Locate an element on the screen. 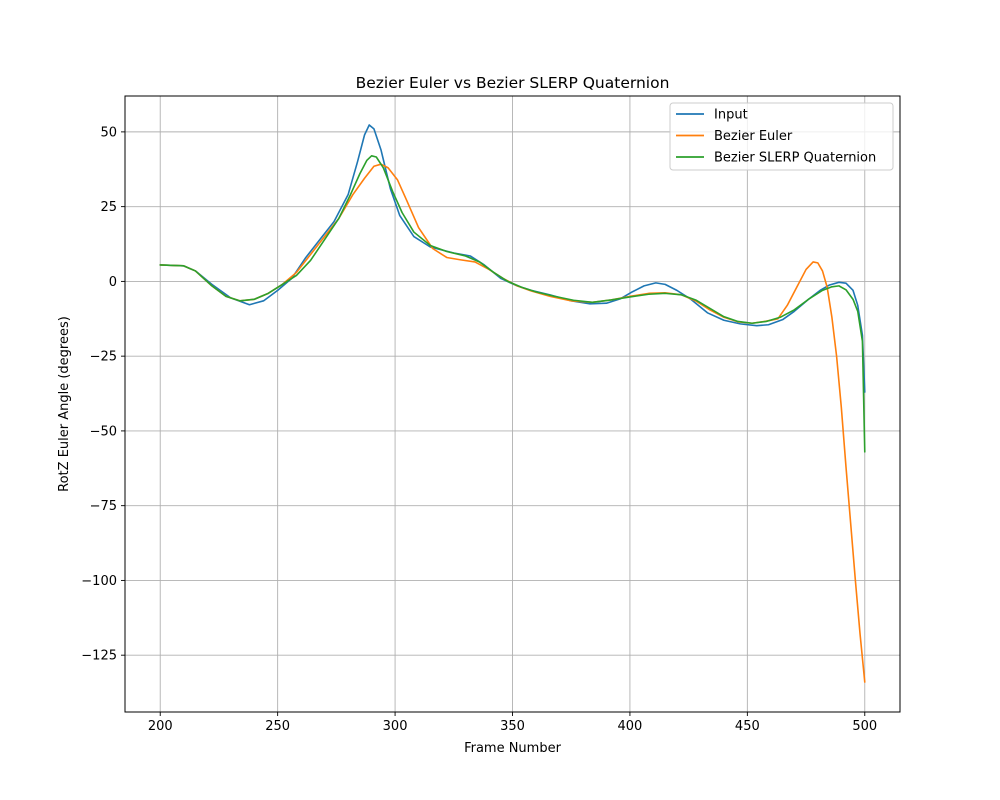 This screenshot has height=800, width=1000. legend: Input Bezier Euler Bezier SLERP Quaternion is located at coordinates (781, 136).